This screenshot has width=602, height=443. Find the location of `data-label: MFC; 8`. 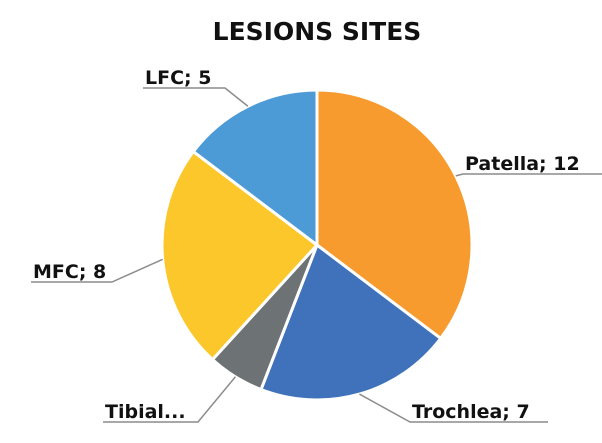

data-label: MFC; 8 is located at coordinates (69, 272).